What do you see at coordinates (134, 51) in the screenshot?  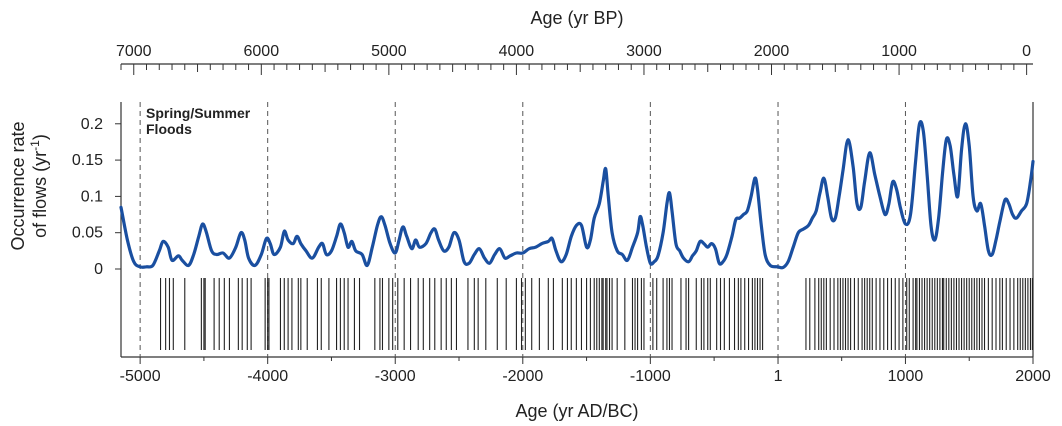 I see `top-tick-label: 7000` at bounding box center [134, 51].